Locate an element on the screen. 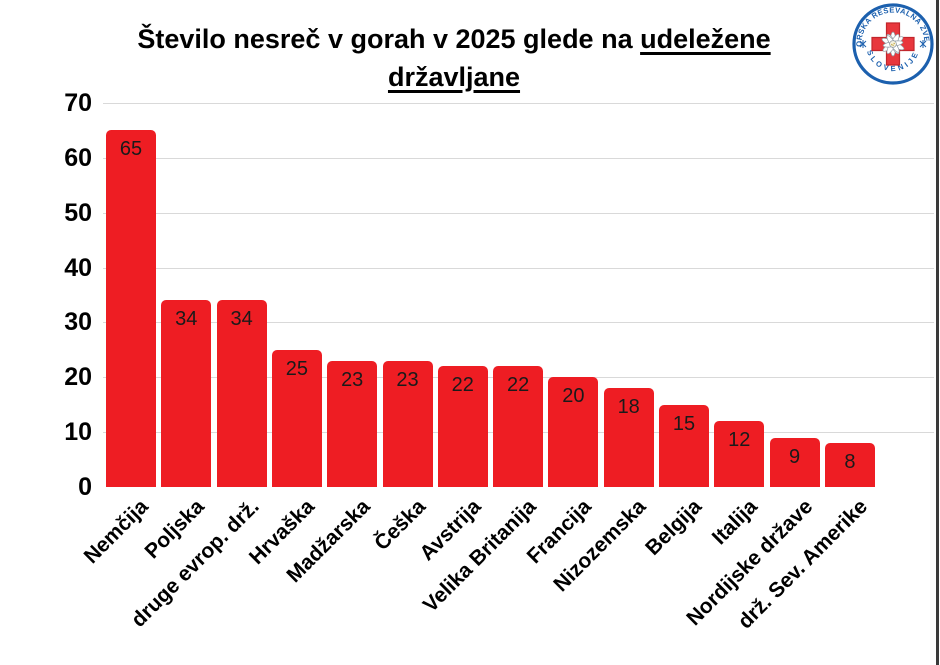  y-axis-tick-label: 60 is located at coordinates (78, 157).